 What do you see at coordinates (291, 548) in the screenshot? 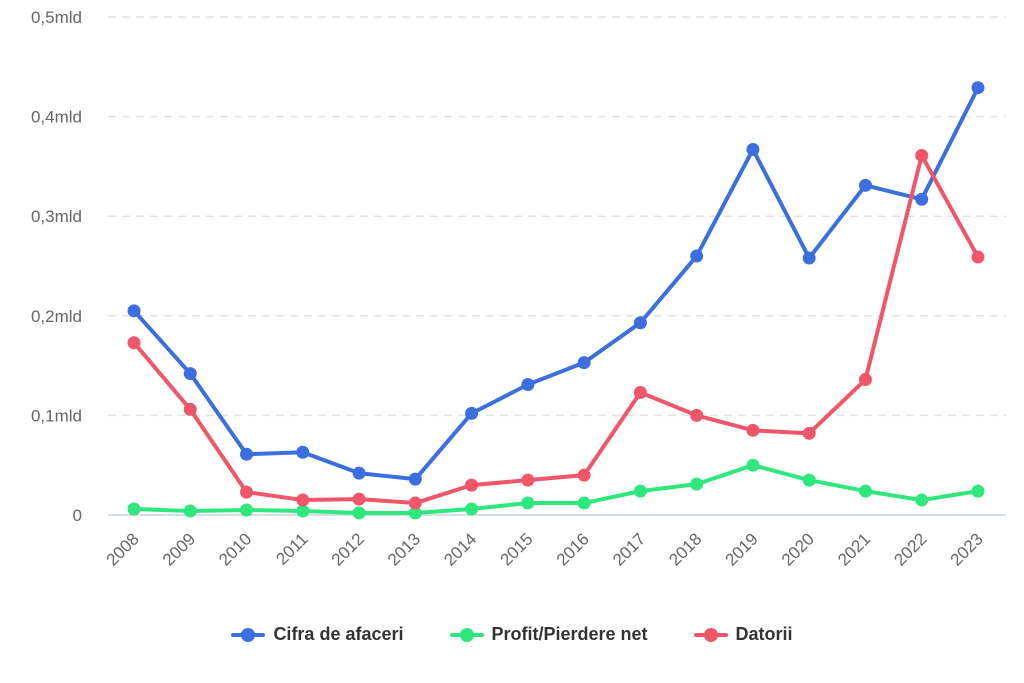
I see `x-tick-label: 2011` at bounding box center [291, 548].